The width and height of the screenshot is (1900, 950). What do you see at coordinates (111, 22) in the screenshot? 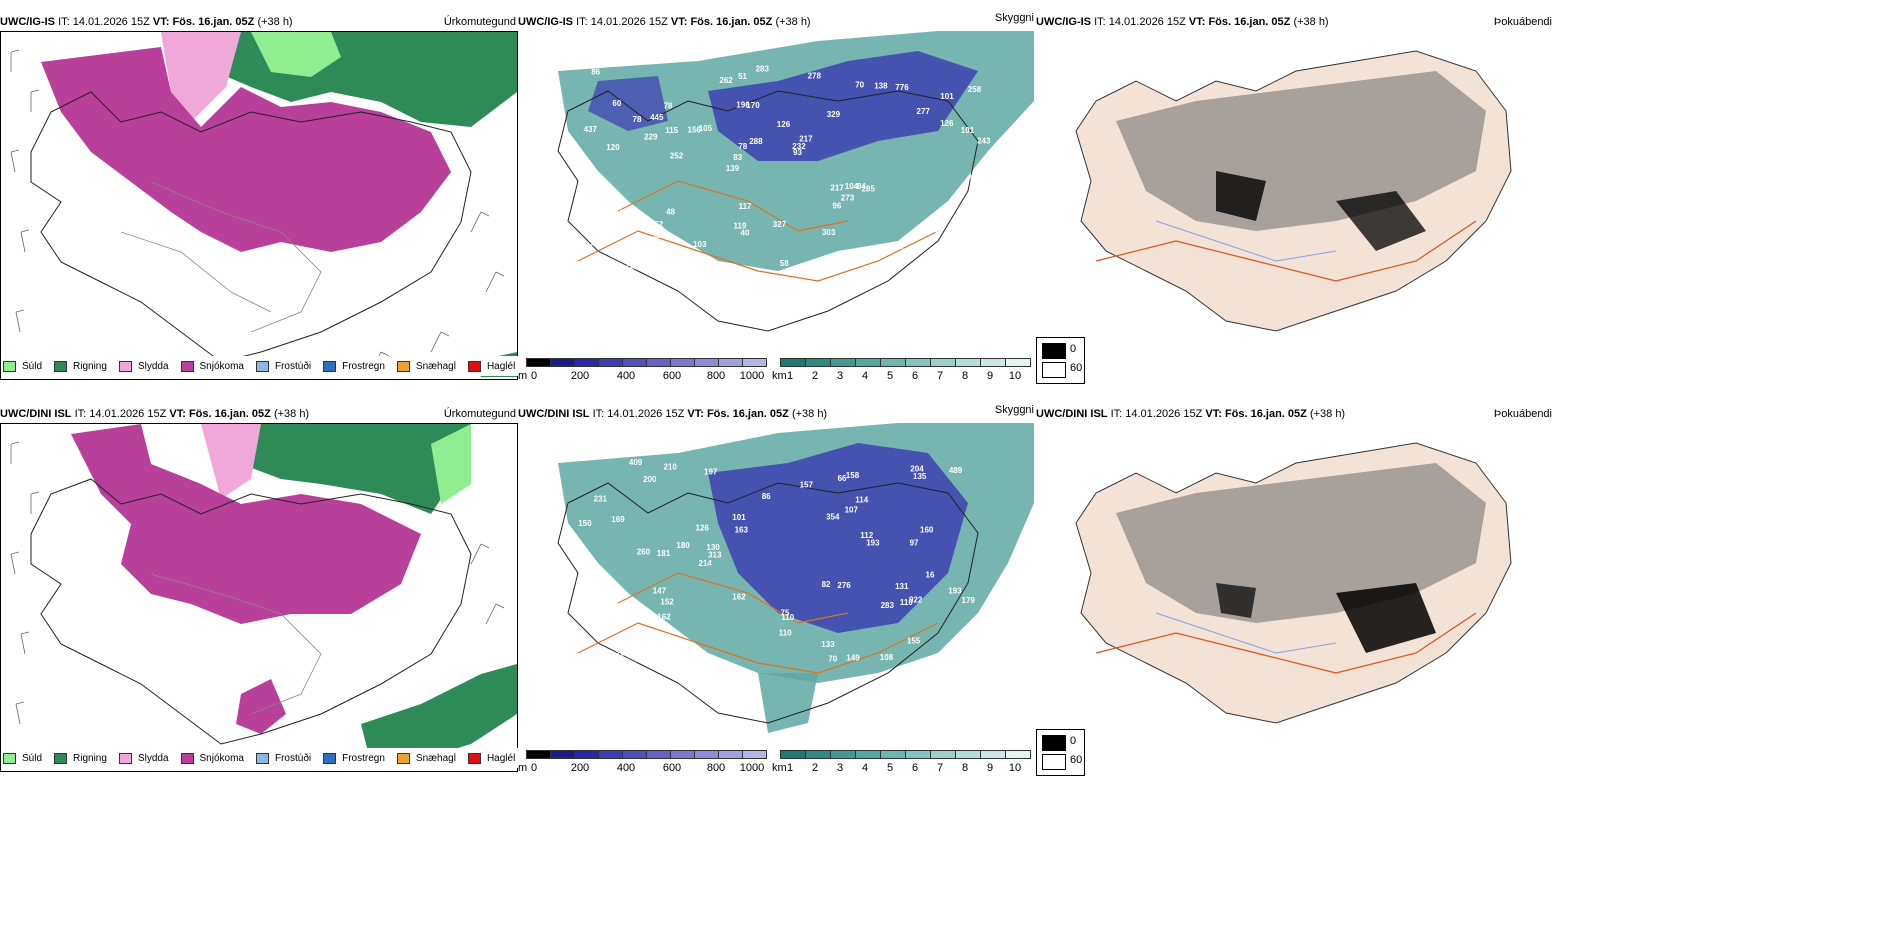
I see `it-time: 14.01.2026 15Z` at bounding box center [111, 22].